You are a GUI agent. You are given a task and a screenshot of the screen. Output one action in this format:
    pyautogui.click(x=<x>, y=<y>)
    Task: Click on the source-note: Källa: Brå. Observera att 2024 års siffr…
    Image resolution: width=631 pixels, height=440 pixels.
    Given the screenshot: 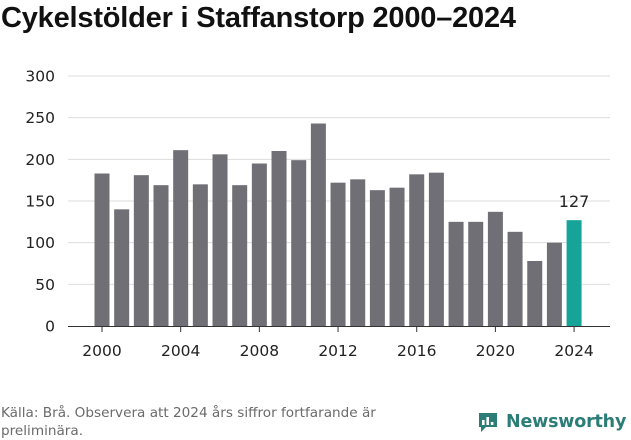 What is the action you would take?
    pyautogui.click(x=188, y=422)
    